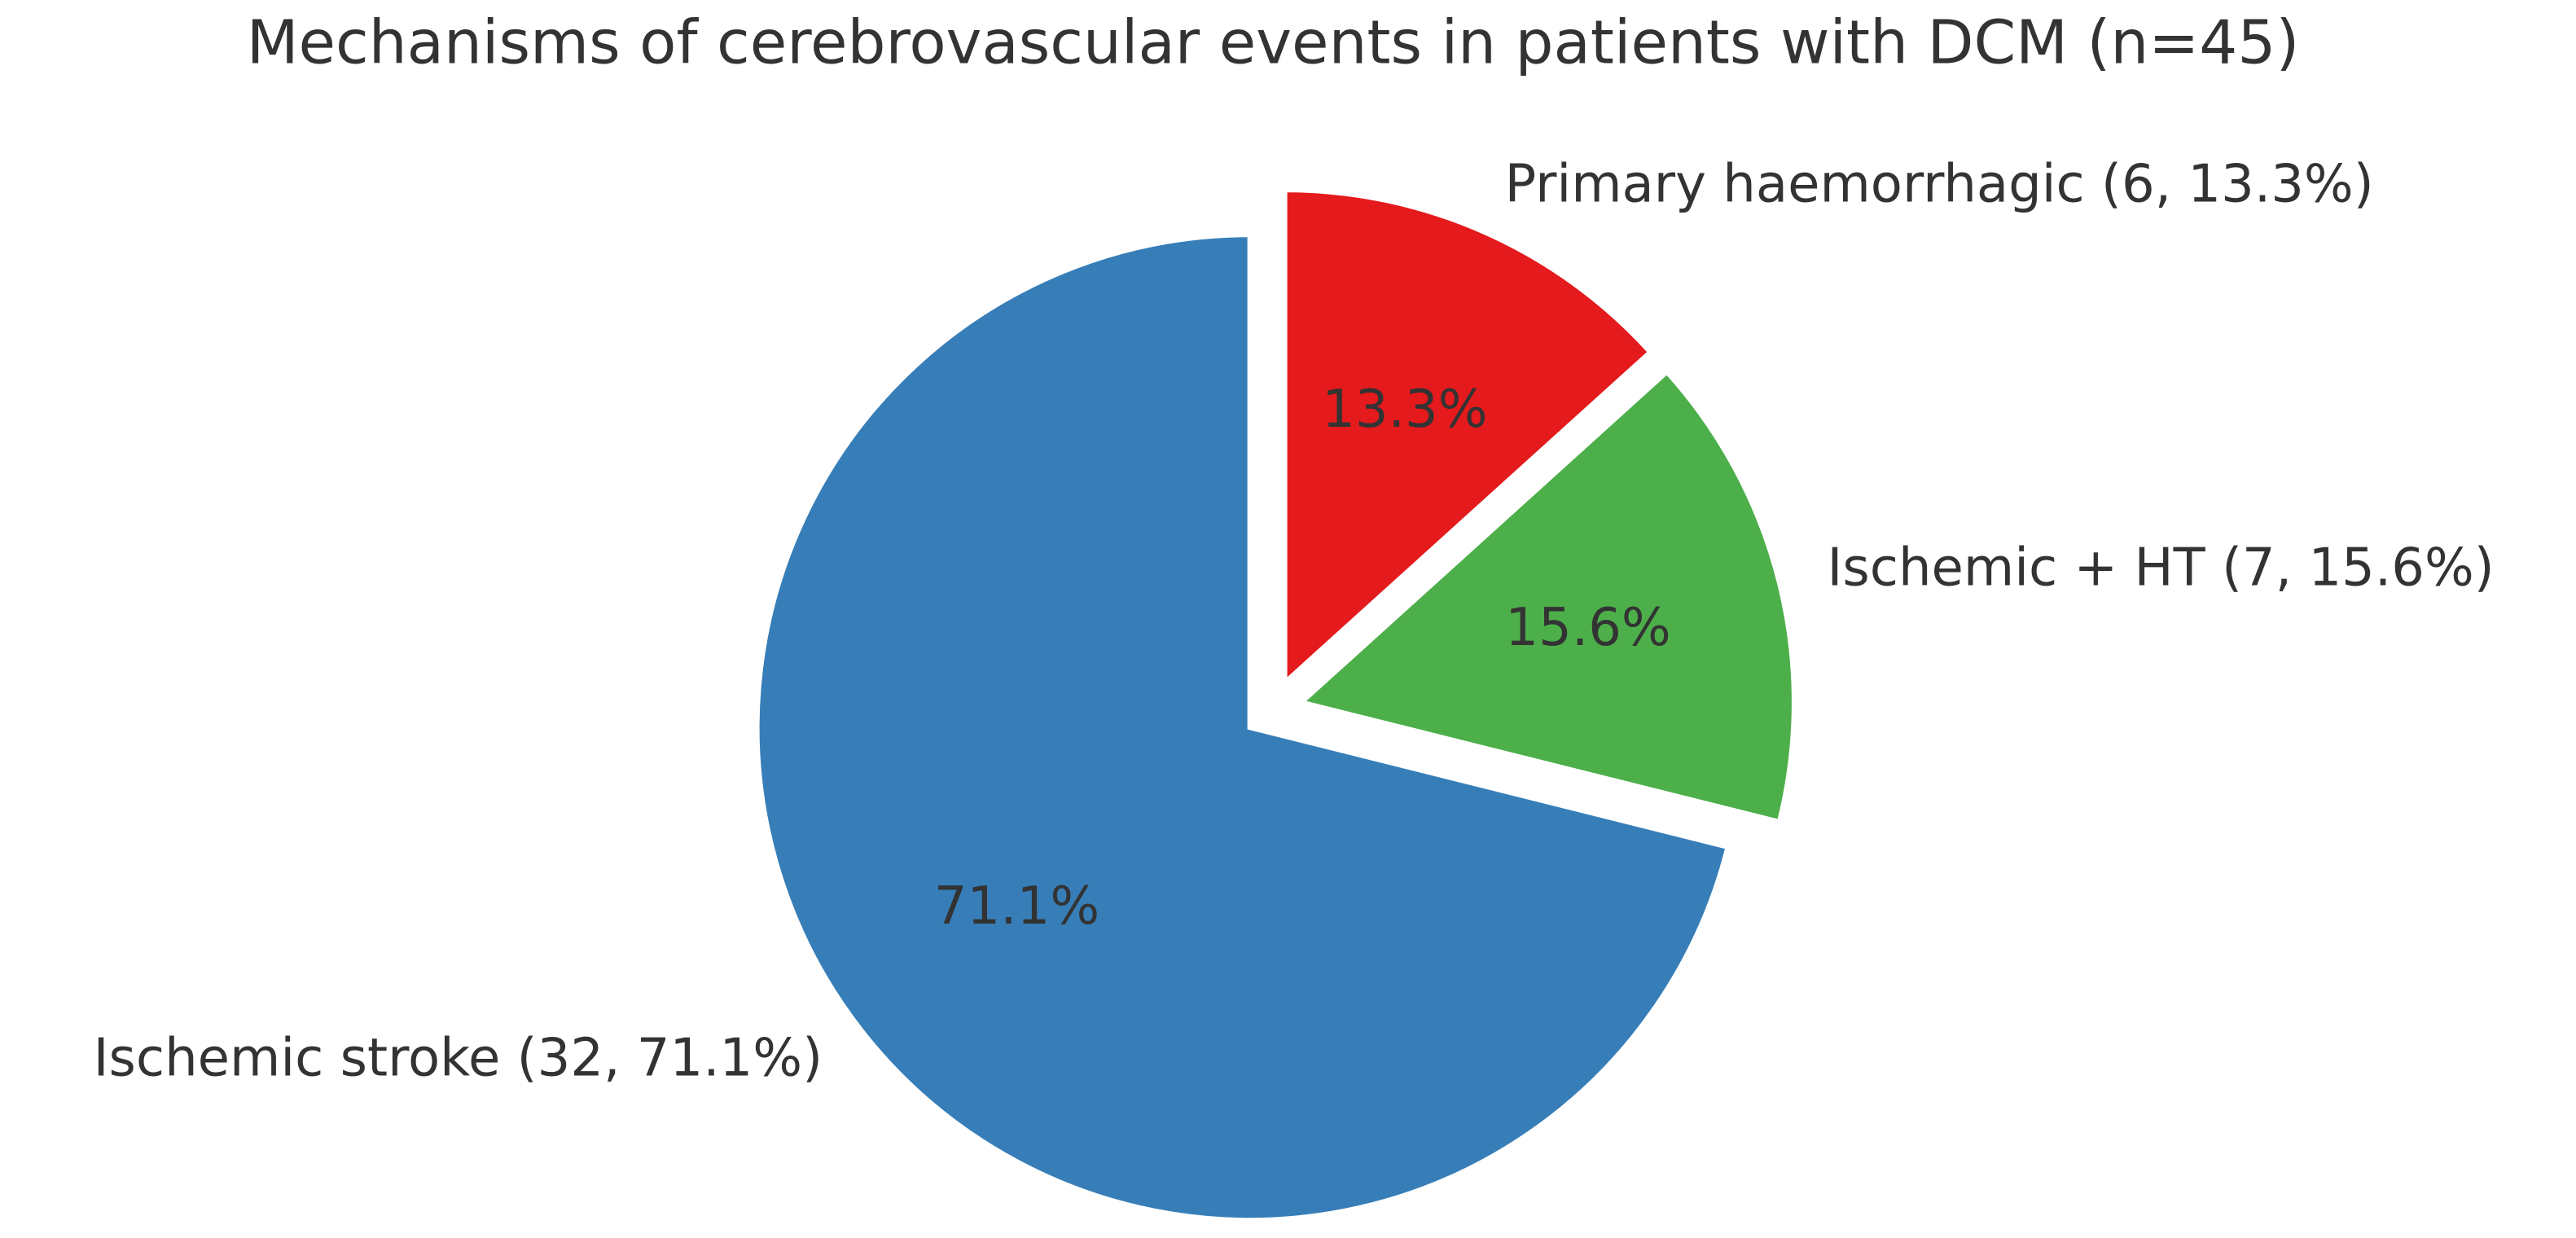 The width and height of the screenshot is (2576, 1238). What do you see at coordinates (458, 1058) in the screenshot?
I see `slice-category-label: Ischemic stroke (32, 71.1%)` at bounding box center [458, 1058].